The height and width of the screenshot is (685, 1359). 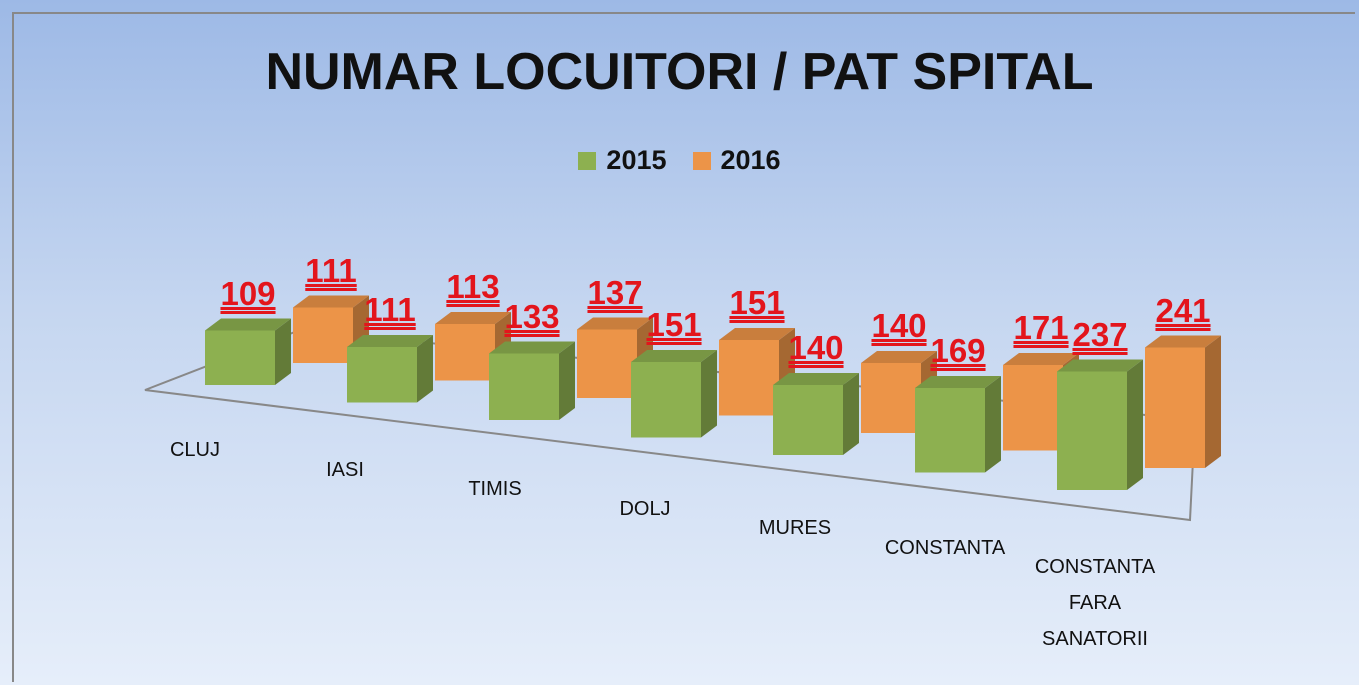 What do you see at coordinates (645, 508) in the screenshot?
I see `x-tick-label: DOLJ` at bounding box center [645, 508].